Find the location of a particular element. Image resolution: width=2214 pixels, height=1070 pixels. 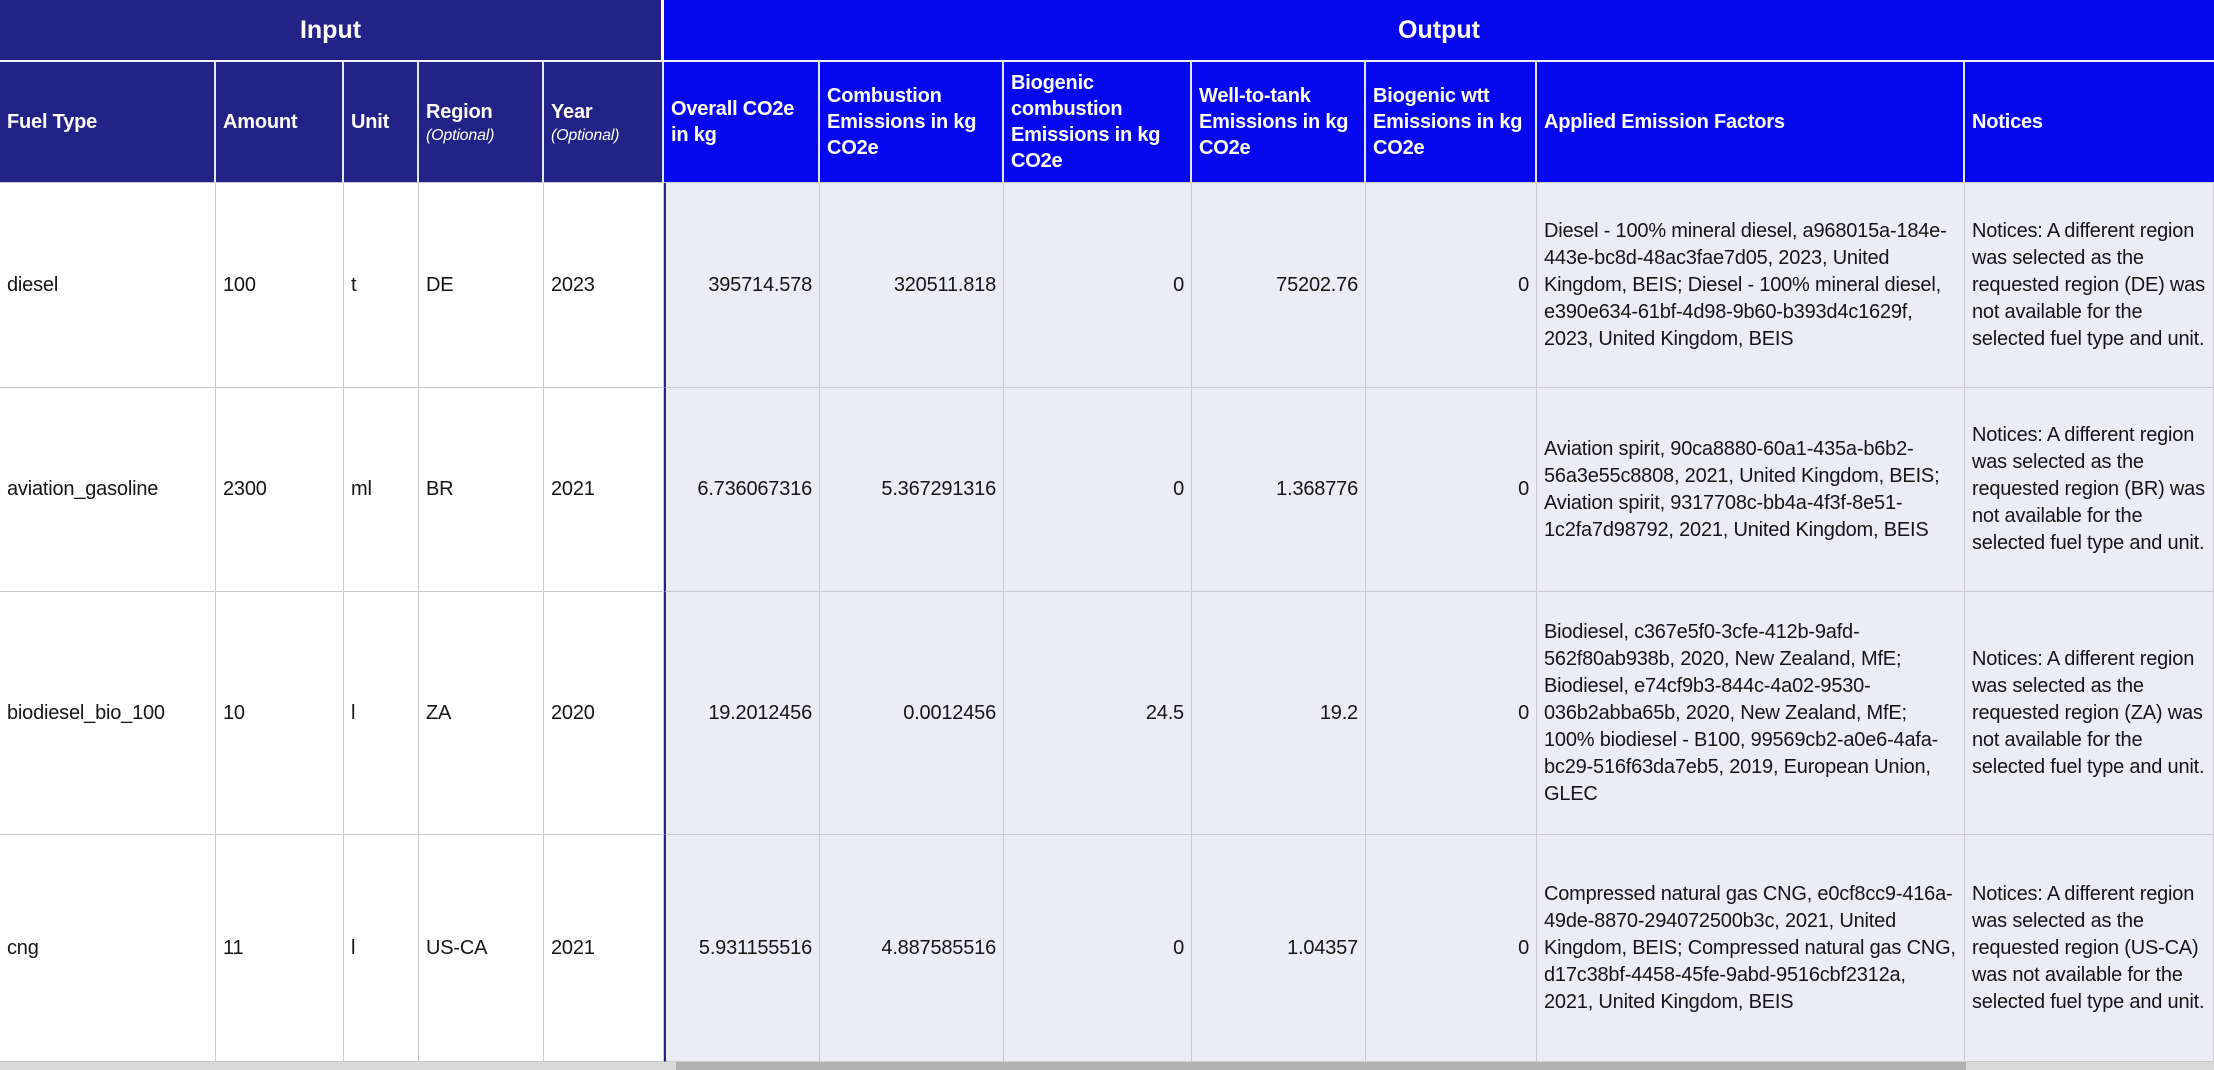

column-header-well-to-tank-emissions: Well-to-tank Emissions in kg CO2e is located at coordinates (1279, 122).